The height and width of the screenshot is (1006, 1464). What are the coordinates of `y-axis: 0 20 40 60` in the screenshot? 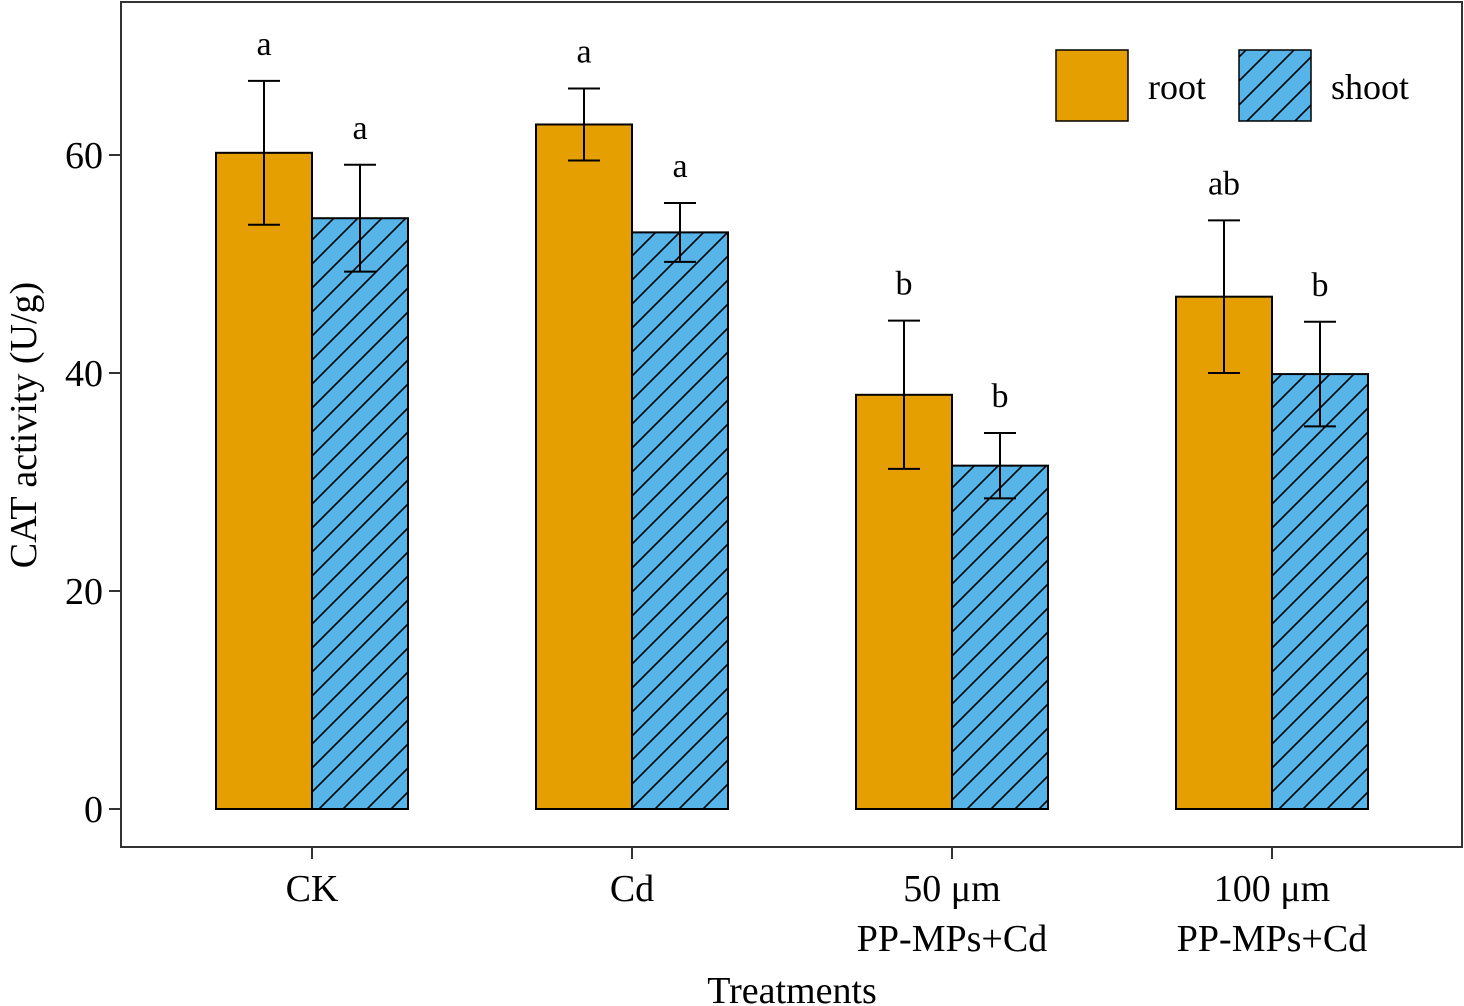 It's located at (93, 483).